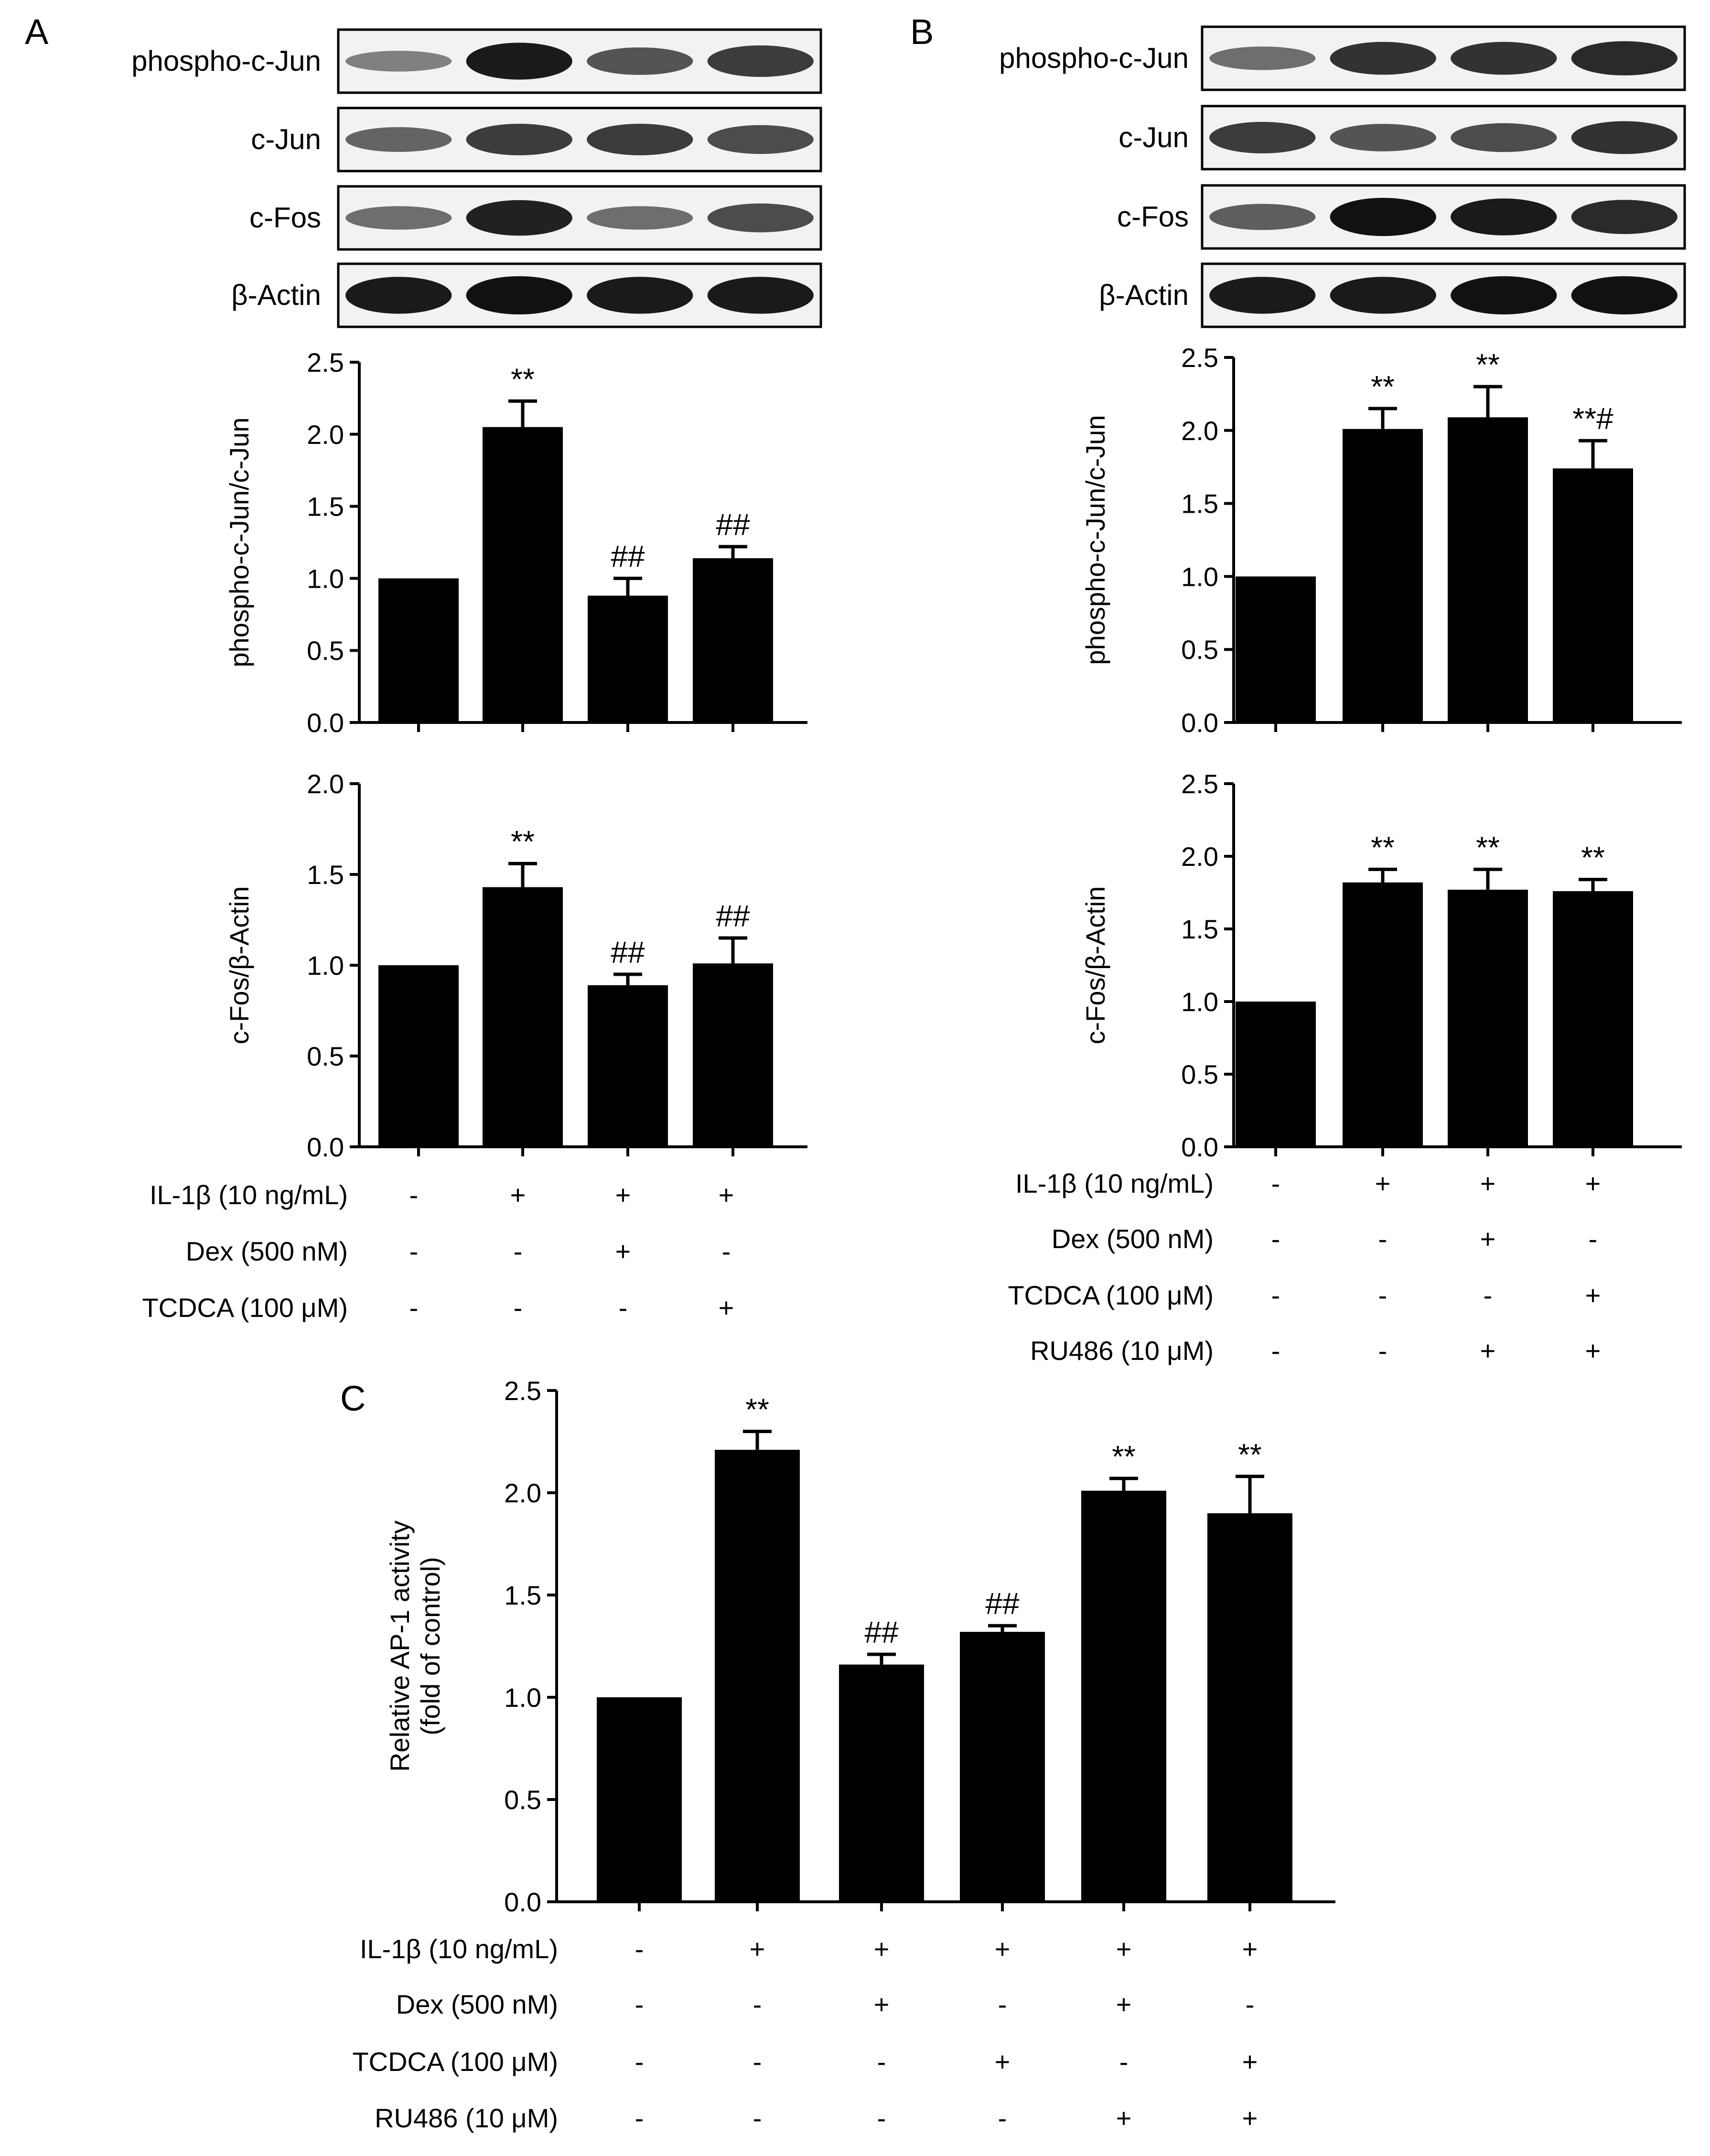 The height and width of the screenshot is (2156, 1710). What do you see at coordinates (515, 965) in the screenshot?
I see `chart-a2-group: 0.0 0.5 1.0 1.5 2.0 c-Fos/β-Actin ** ## ##` at bounding box center [515, 965].